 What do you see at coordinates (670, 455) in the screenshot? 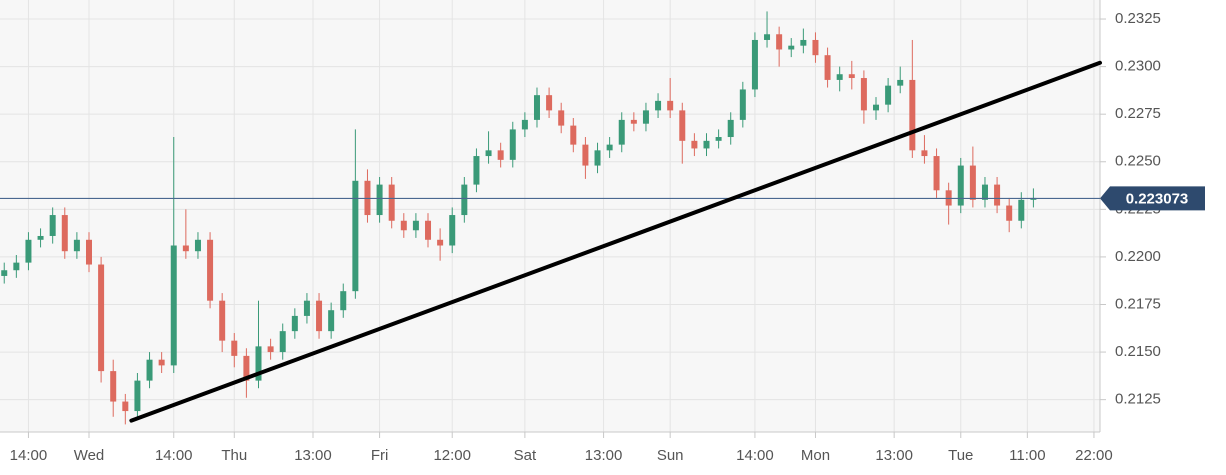
I see `x-tick-label: Sun` at bounding box center [670, 455].